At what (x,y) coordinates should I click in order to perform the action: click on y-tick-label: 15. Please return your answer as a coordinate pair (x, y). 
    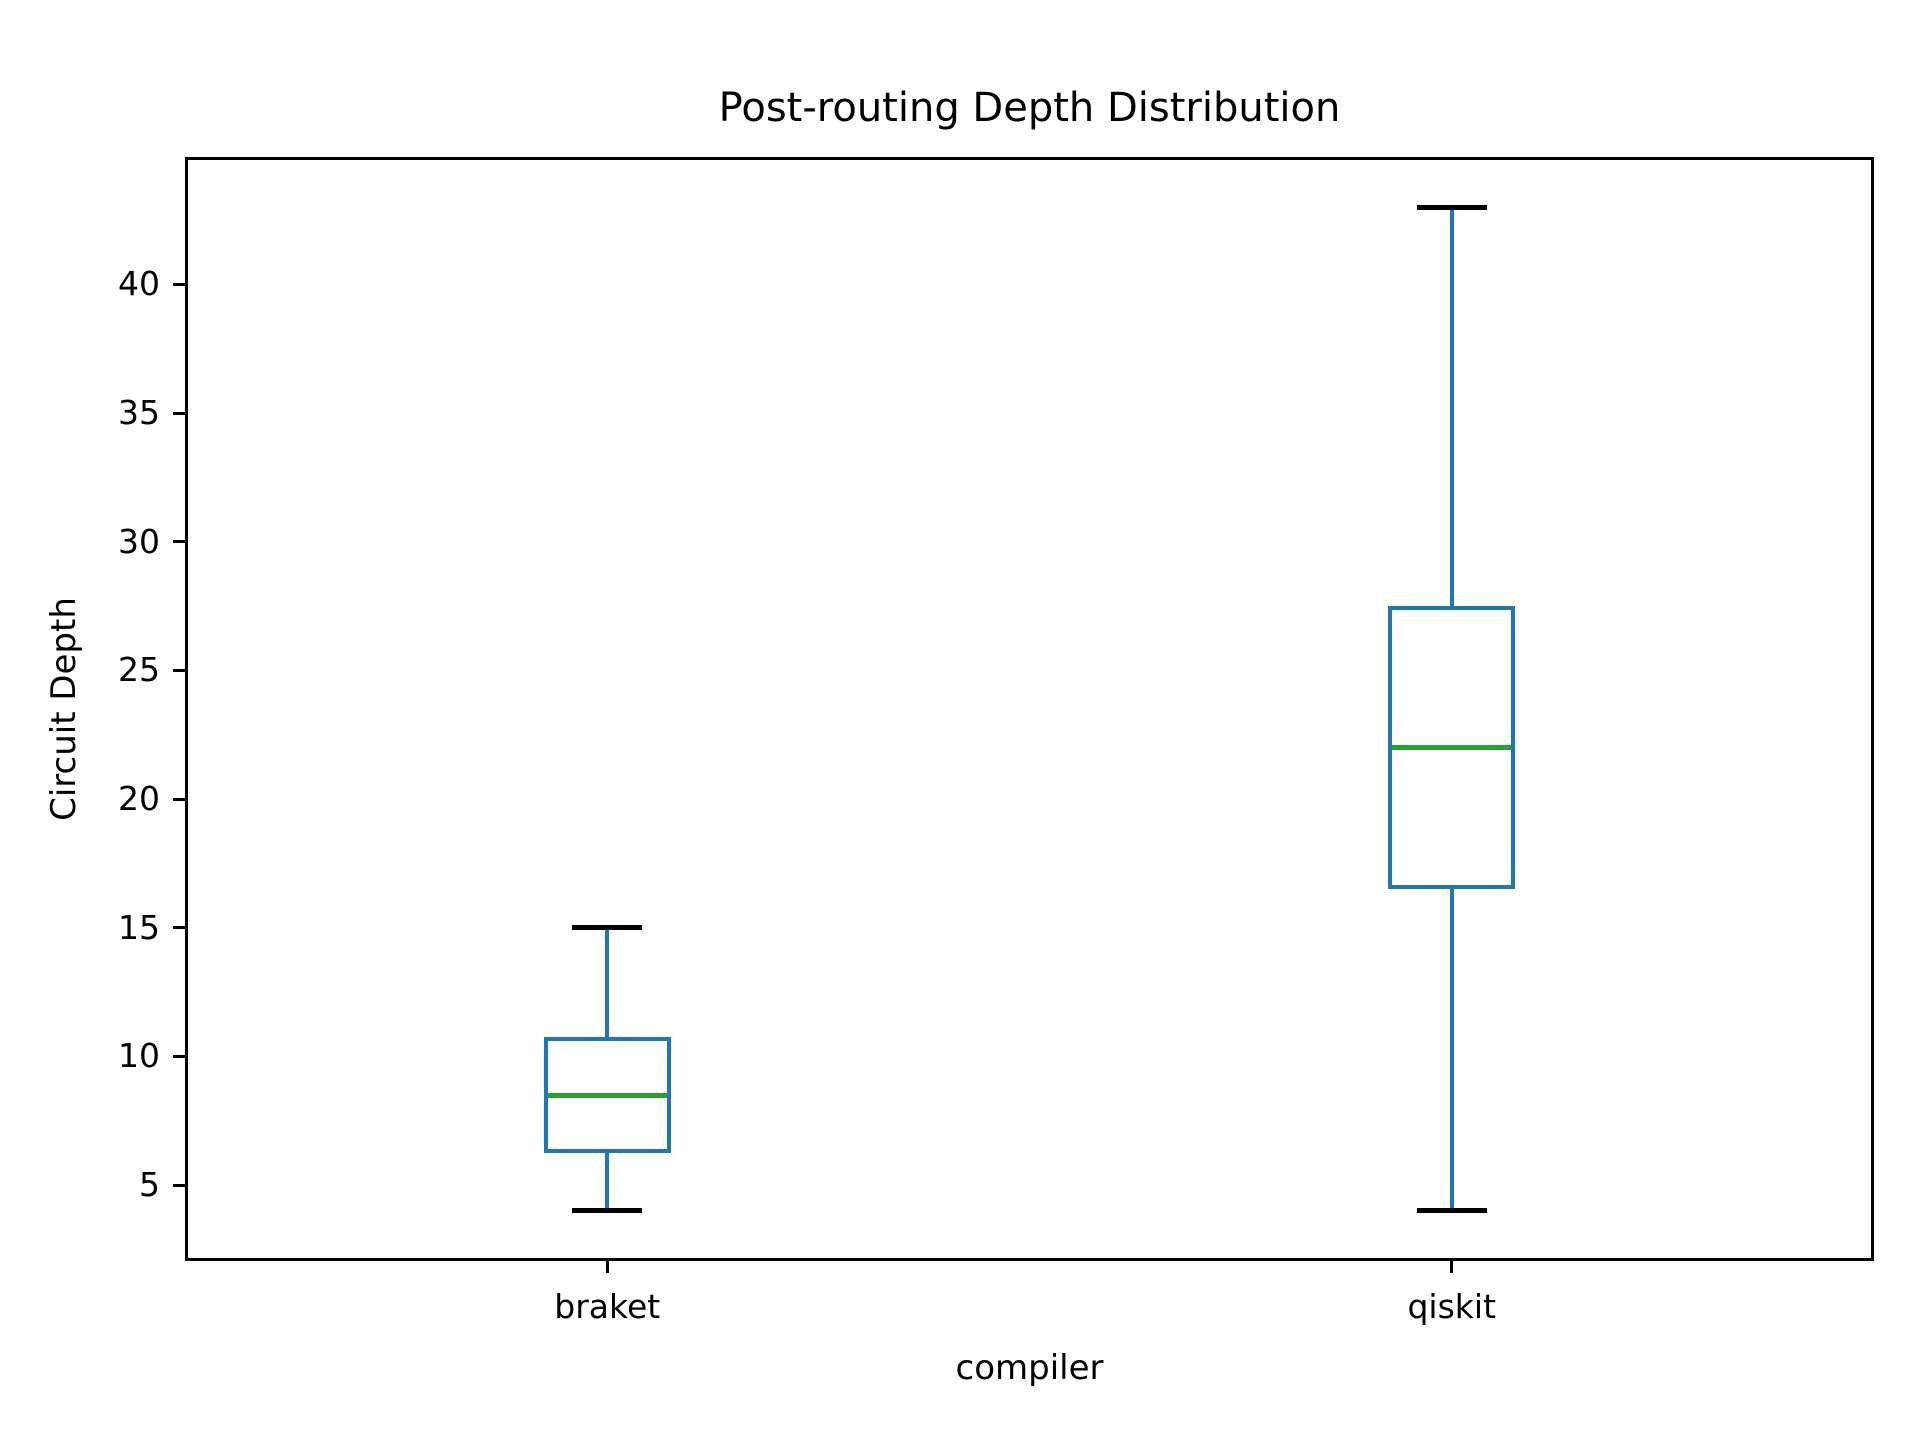
    Looking at the image, I should click on (139, 927).